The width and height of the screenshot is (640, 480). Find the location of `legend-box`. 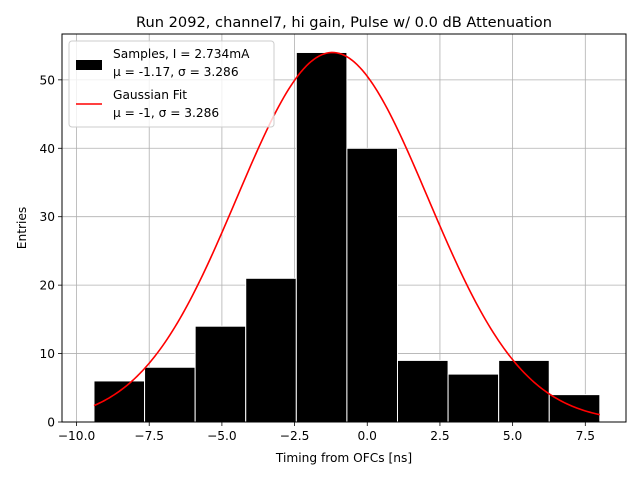

legend-box is located at coordinates (171, 84).